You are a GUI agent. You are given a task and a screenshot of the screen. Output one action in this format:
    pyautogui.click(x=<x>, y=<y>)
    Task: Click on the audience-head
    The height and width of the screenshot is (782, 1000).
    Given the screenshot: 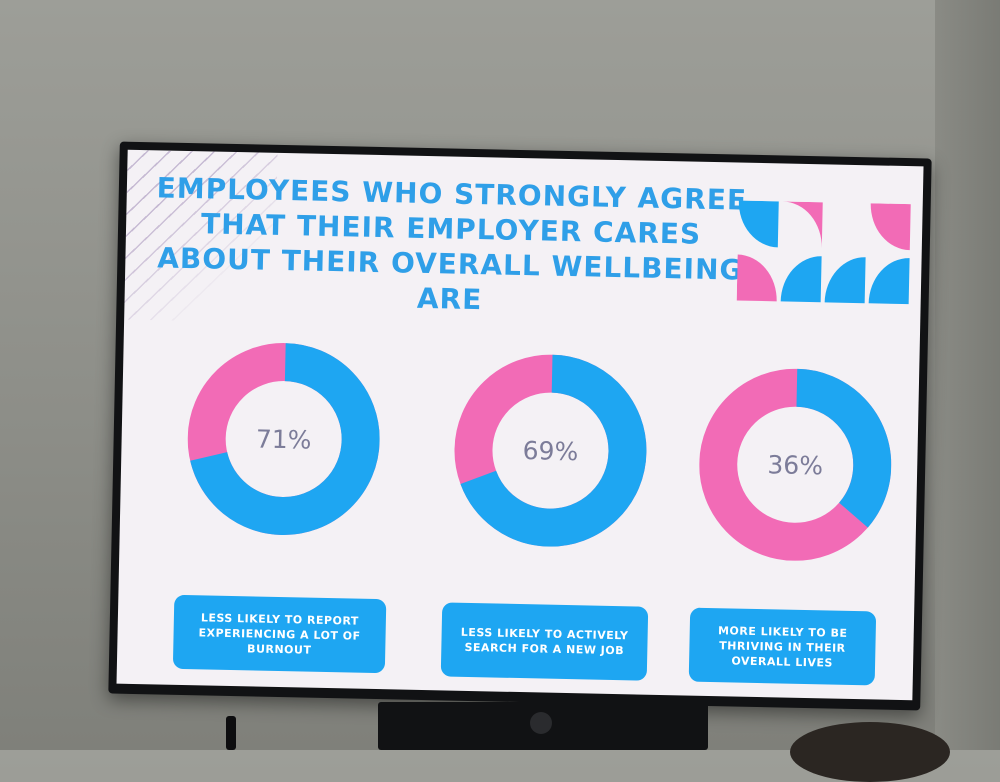 What is the action you would take?
    pyautogui.click(x=870, y=752)
    